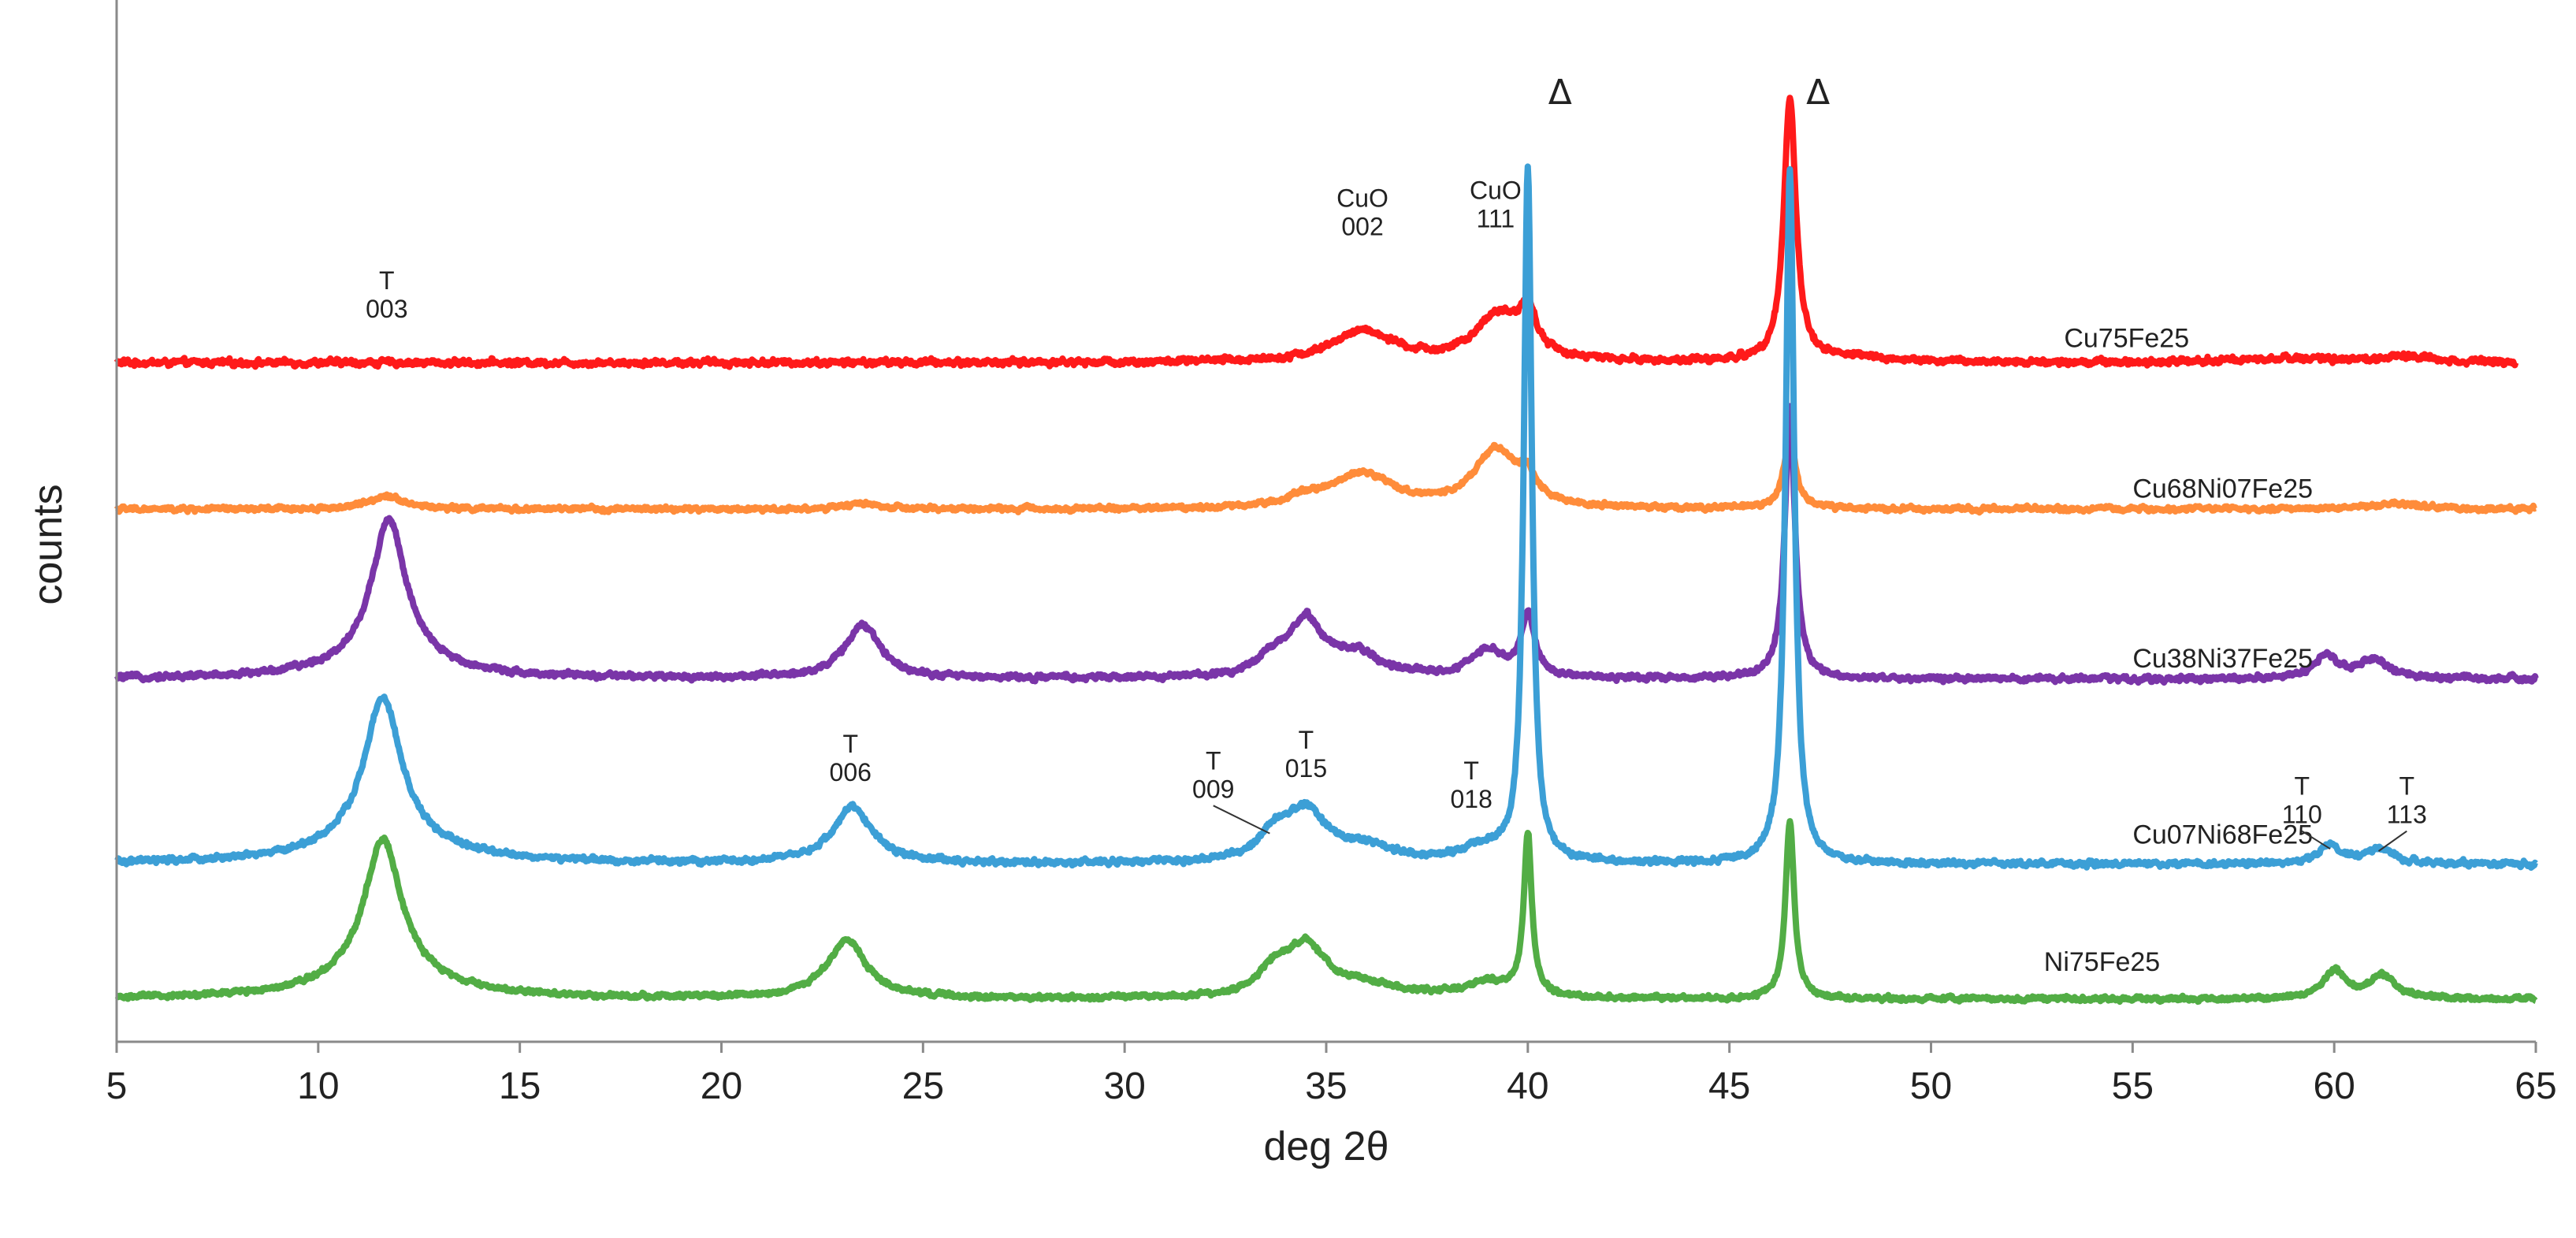 The width and height of the screenshot is (2576, 1238). Describe the element at coordinates (1496, 205) in the screenshot. I see `peak-annotation: CuO 111` at that location.